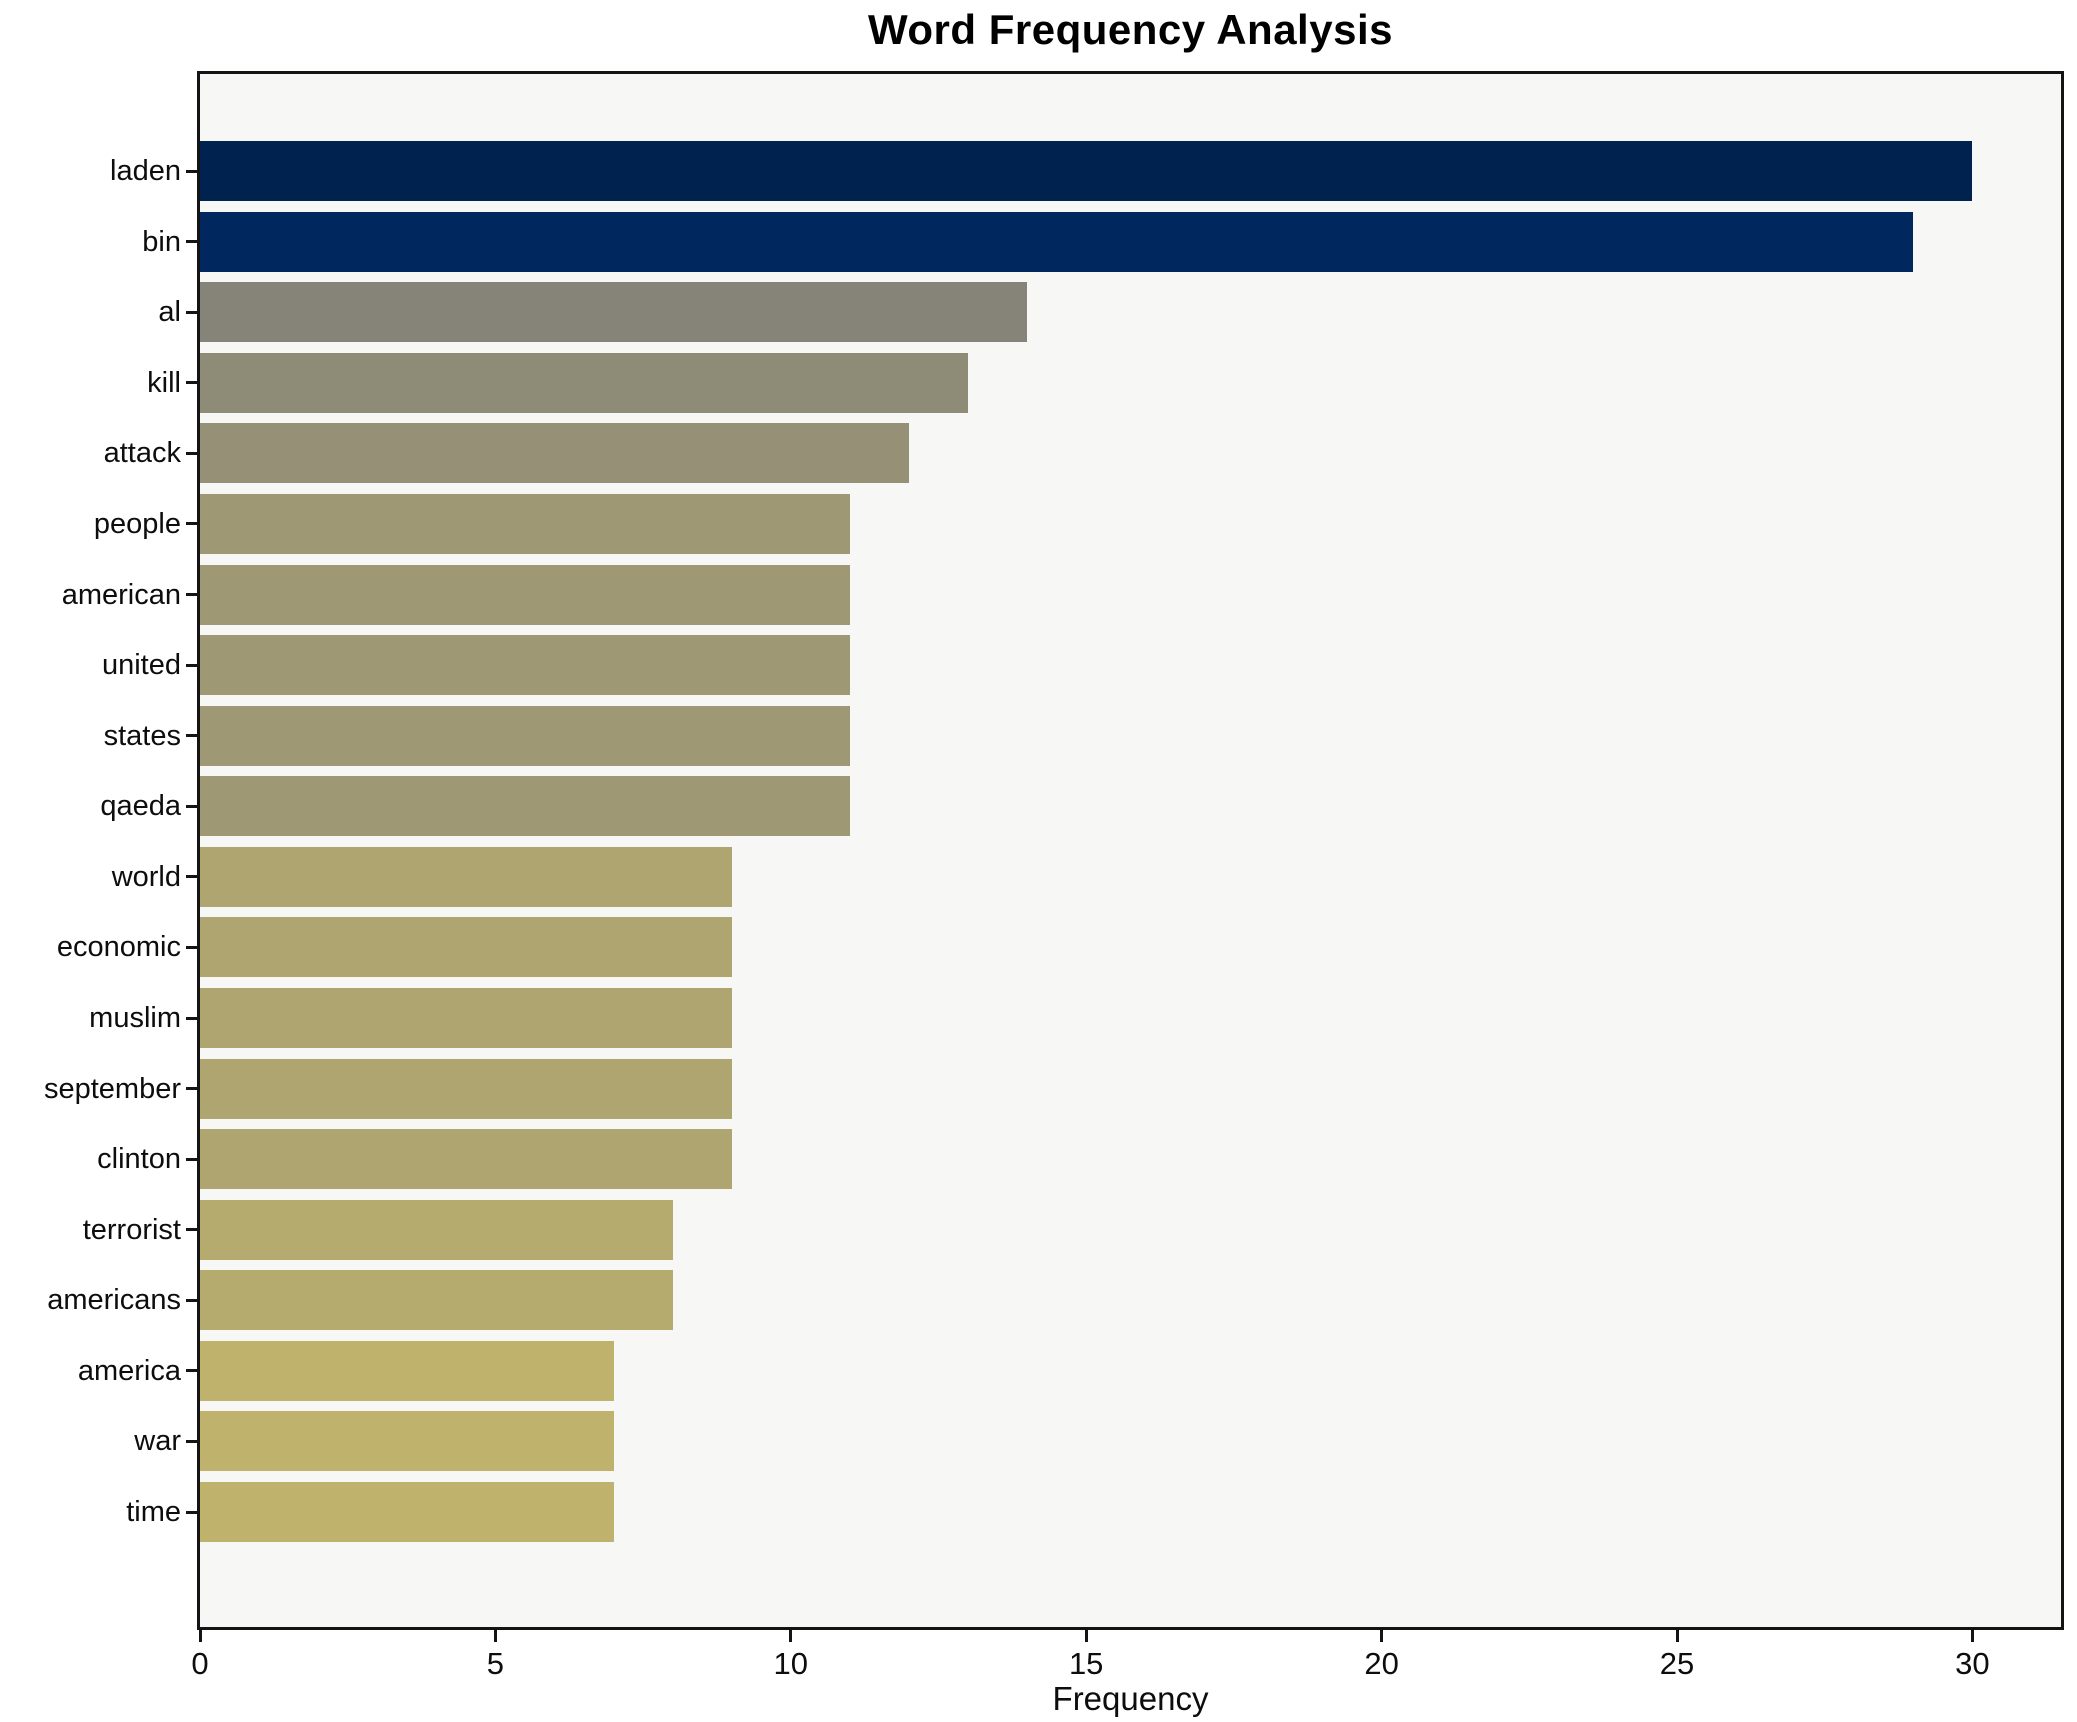 The height and width of the screenshot is (1722, 2077). I want to click on bar-world, so click(466, 876).